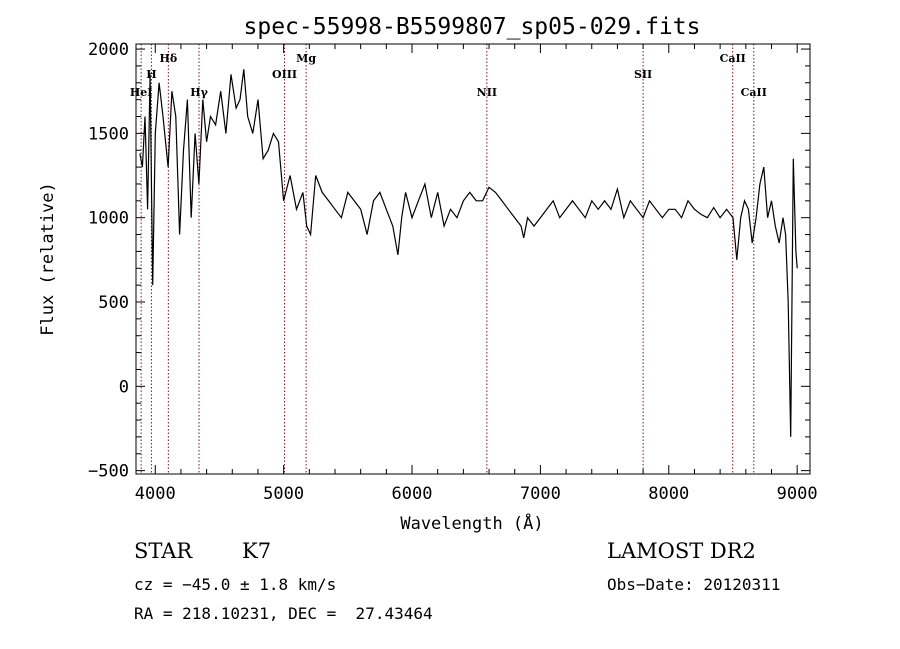 This screenshot has height=649, width=900. I want to click on y-tick-label: 1500, so click(108, 134).